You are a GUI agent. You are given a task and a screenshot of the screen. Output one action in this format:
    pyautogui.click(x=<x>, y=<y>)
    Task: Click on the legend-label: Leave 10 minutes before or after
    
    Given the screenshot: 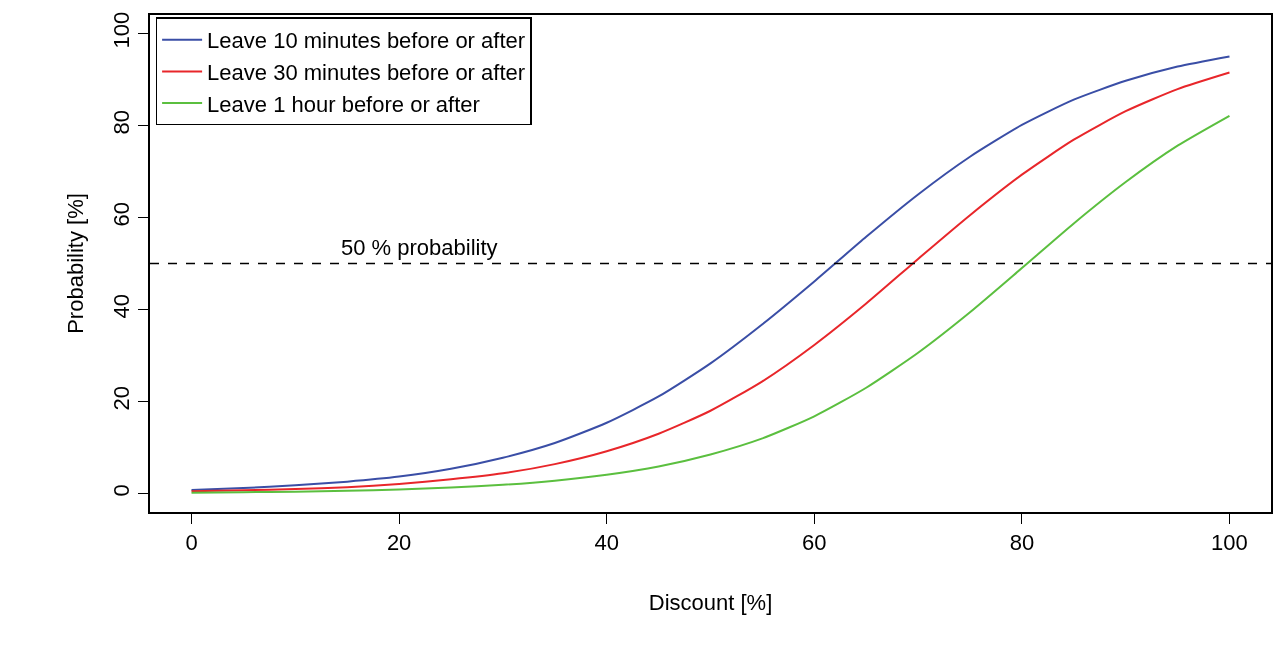 What is the action you would take?
    pyautogui.click(x=366, y=41)
    